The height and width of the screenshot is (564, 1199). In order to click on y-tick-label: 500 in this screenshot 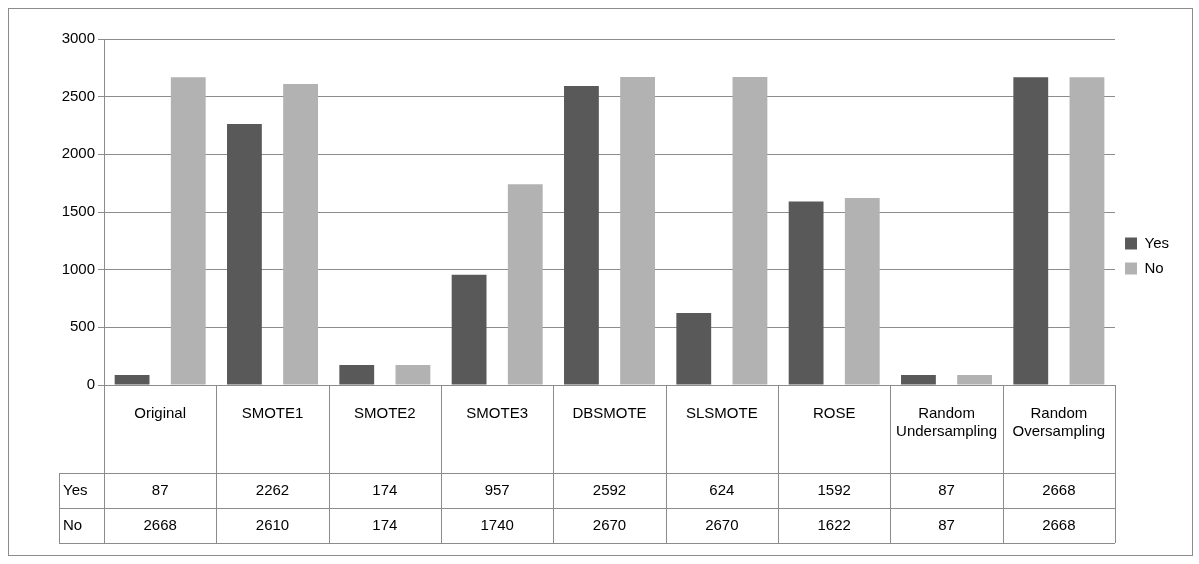, I will do `click(82, 326)`.